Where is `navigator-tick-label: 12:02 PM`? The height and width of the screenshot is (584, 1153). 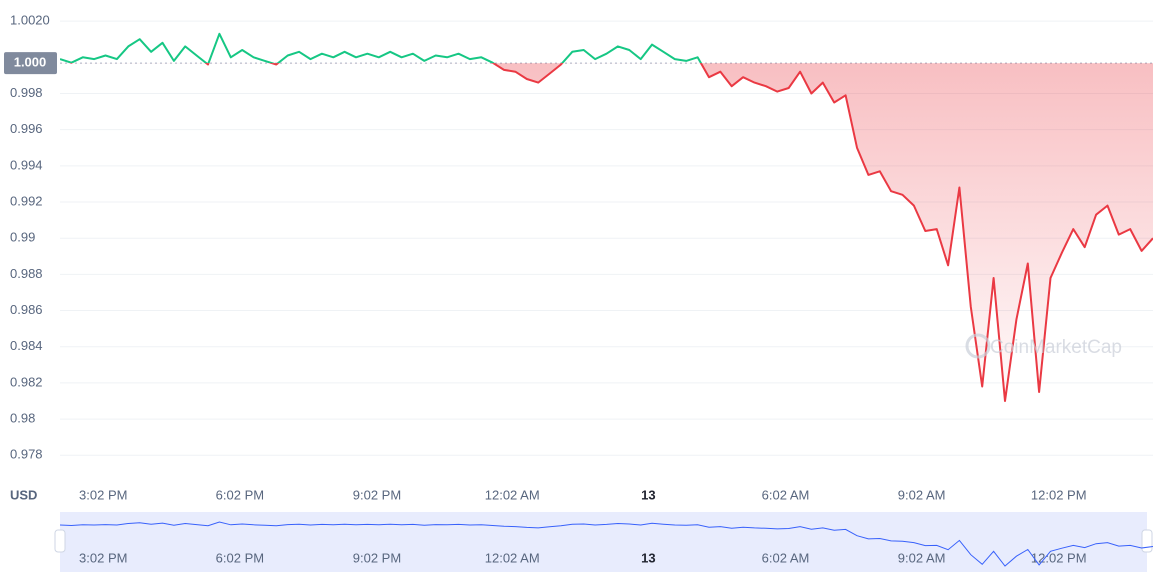
navigator-tick-label: 12:02 PM is located at coordinates (1059, 557).